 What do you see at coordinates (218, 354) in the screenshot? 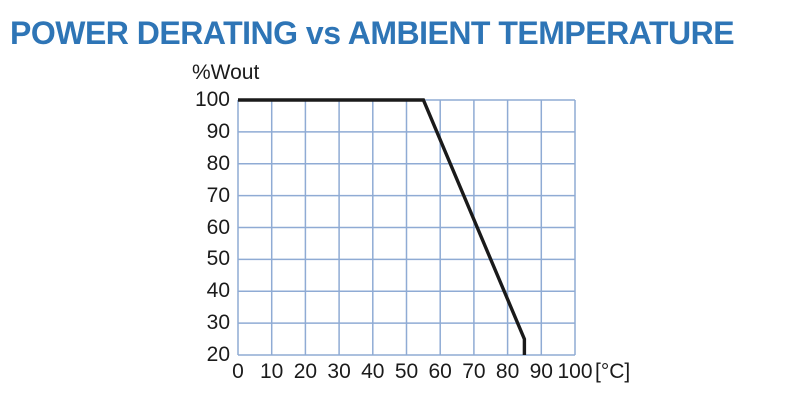
I see `y-tick-label: 20` at bounding box center [218, 354].